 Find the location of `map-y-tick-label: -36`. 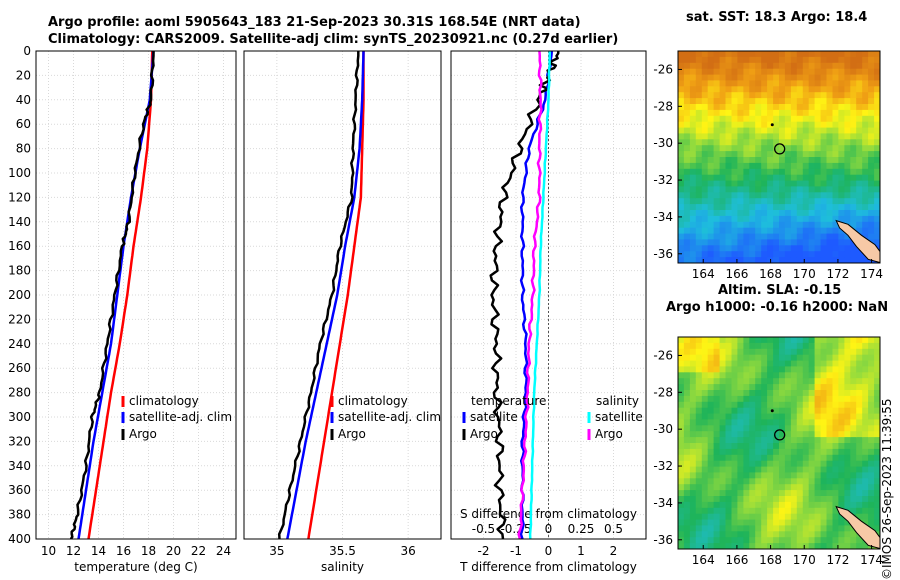

map-y-tick-label: -36 is located at coordinates (663, 254).